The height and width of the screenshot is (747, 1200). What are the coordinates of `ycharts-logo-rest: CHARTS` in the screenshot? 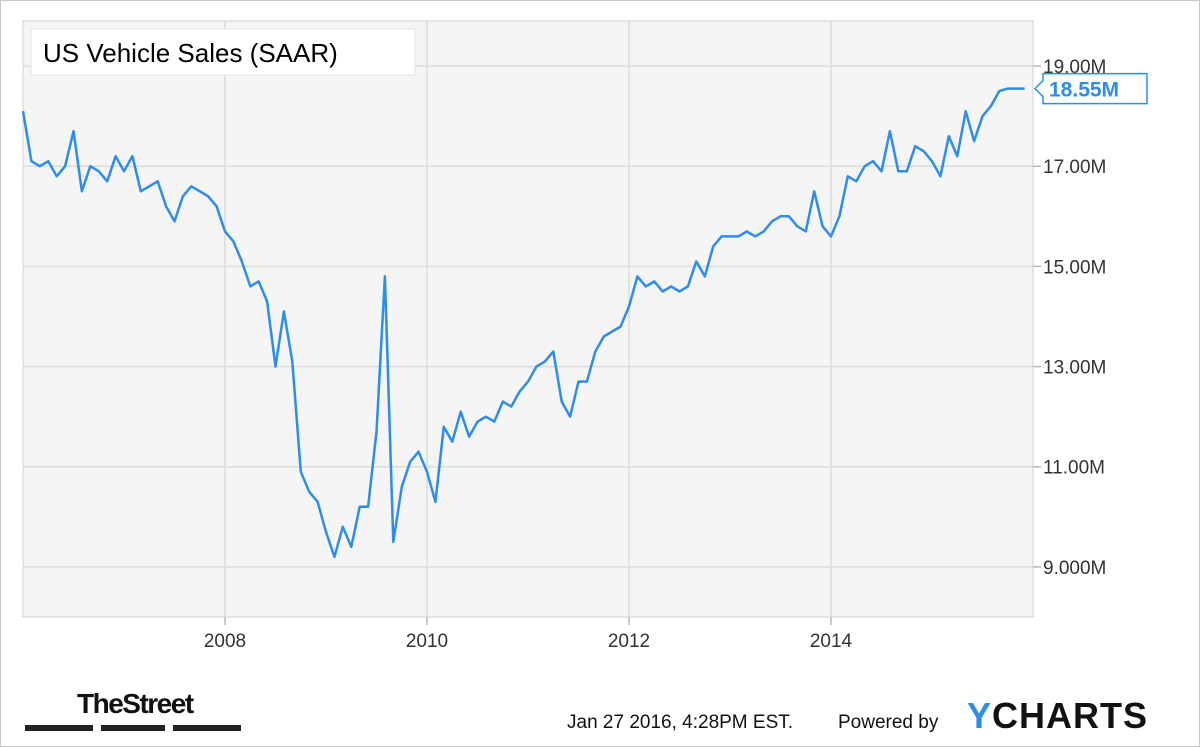 It's located at (1070, 715).